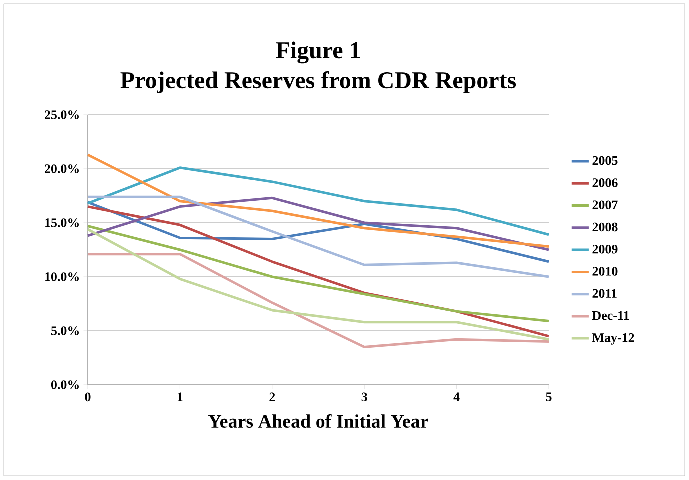 The height and width of the screenshot is (480, 689). I want to click on y-tick-label: 5.0%, so click(65, 331).